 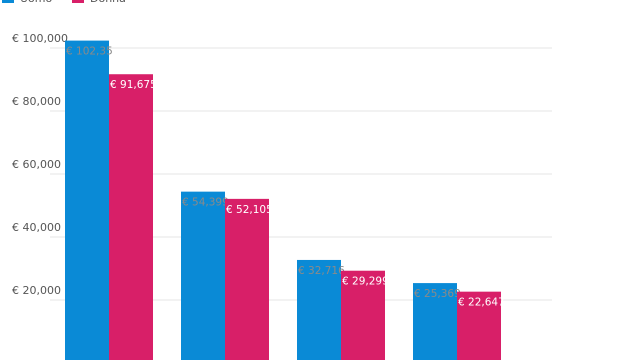 What do you see at coordinates (437, 294) in the screenshot?
I see `value-label: € 25,369` at bounding box center [437, 294].